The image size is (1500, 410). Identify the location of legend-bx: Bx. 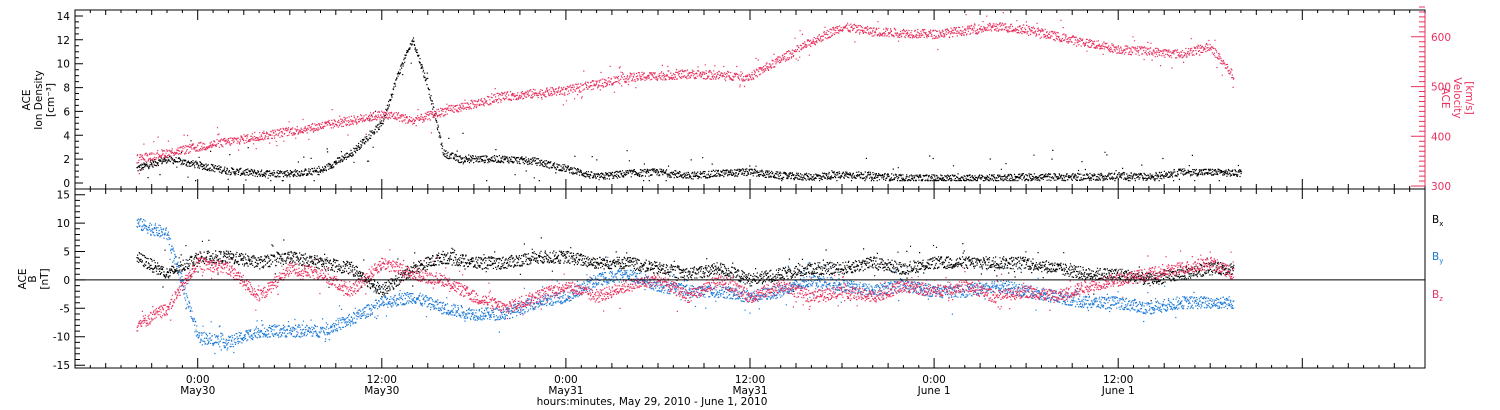
(1437, 221).